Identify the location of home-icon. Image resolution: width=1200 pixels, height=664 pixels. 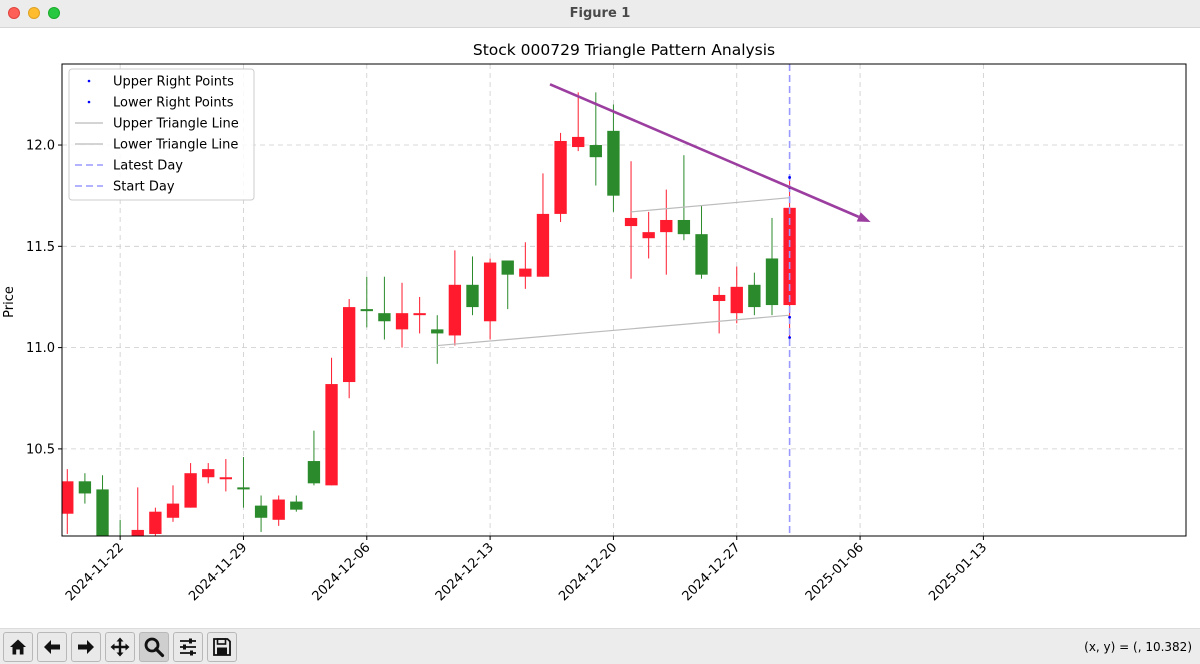
(18, 647).